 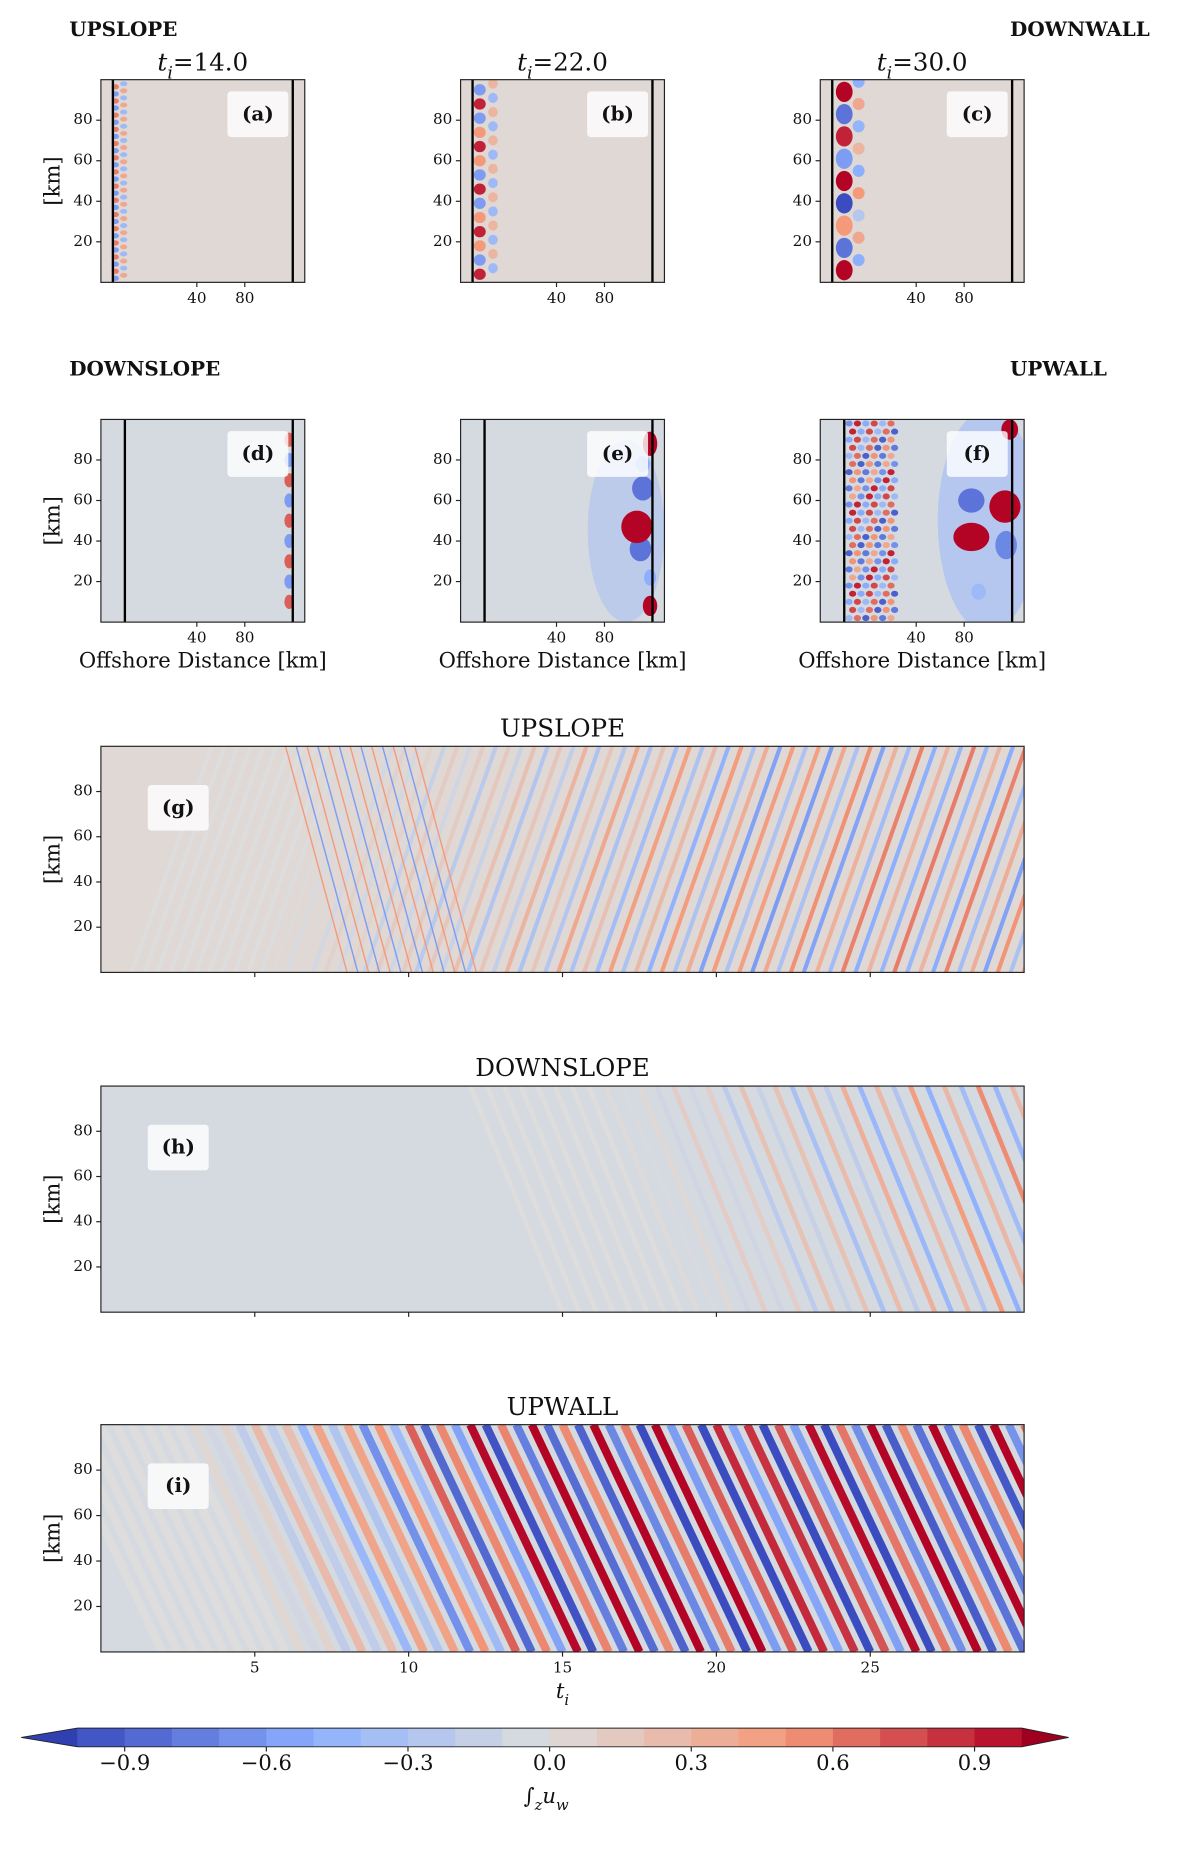 I want to click on colorbar-label-part: u, so click(x=549, y=1795).